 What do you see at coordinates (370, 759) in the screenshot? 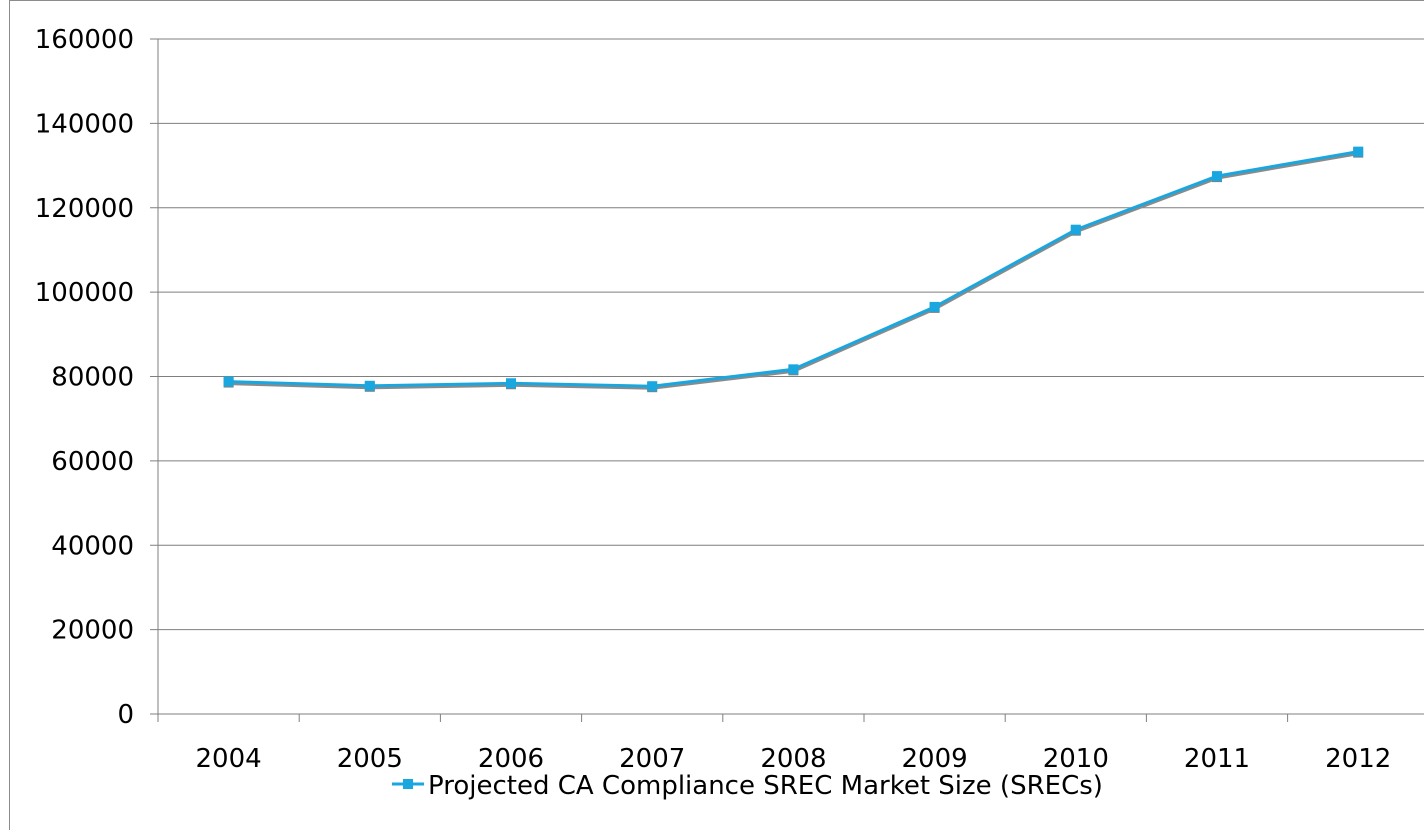
I see `x-tick-label: 2005` at bounding box center [370, 759].